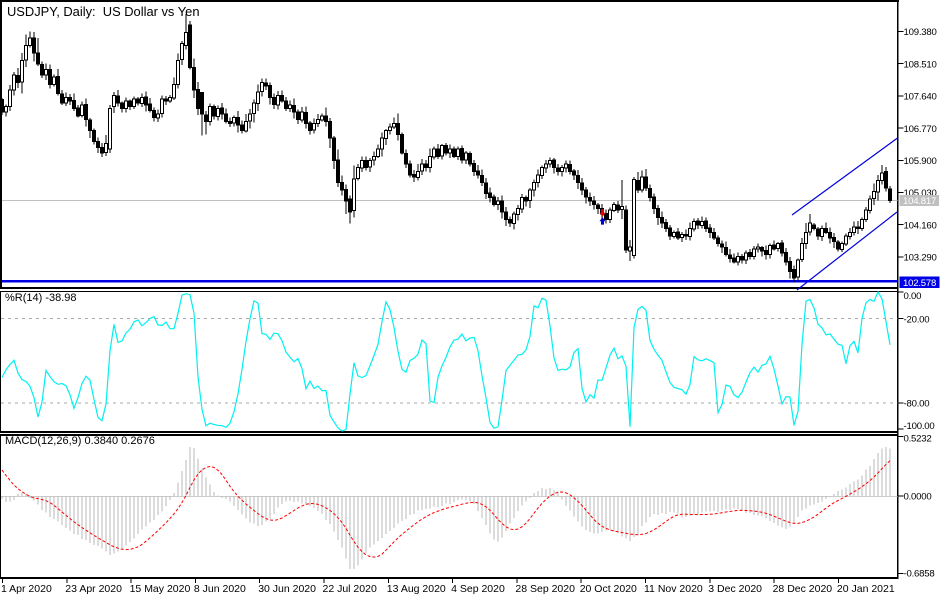  Describe the element at coordinates (919, 426) in the screenshot. I see `svg-text: -100.00` at that location.